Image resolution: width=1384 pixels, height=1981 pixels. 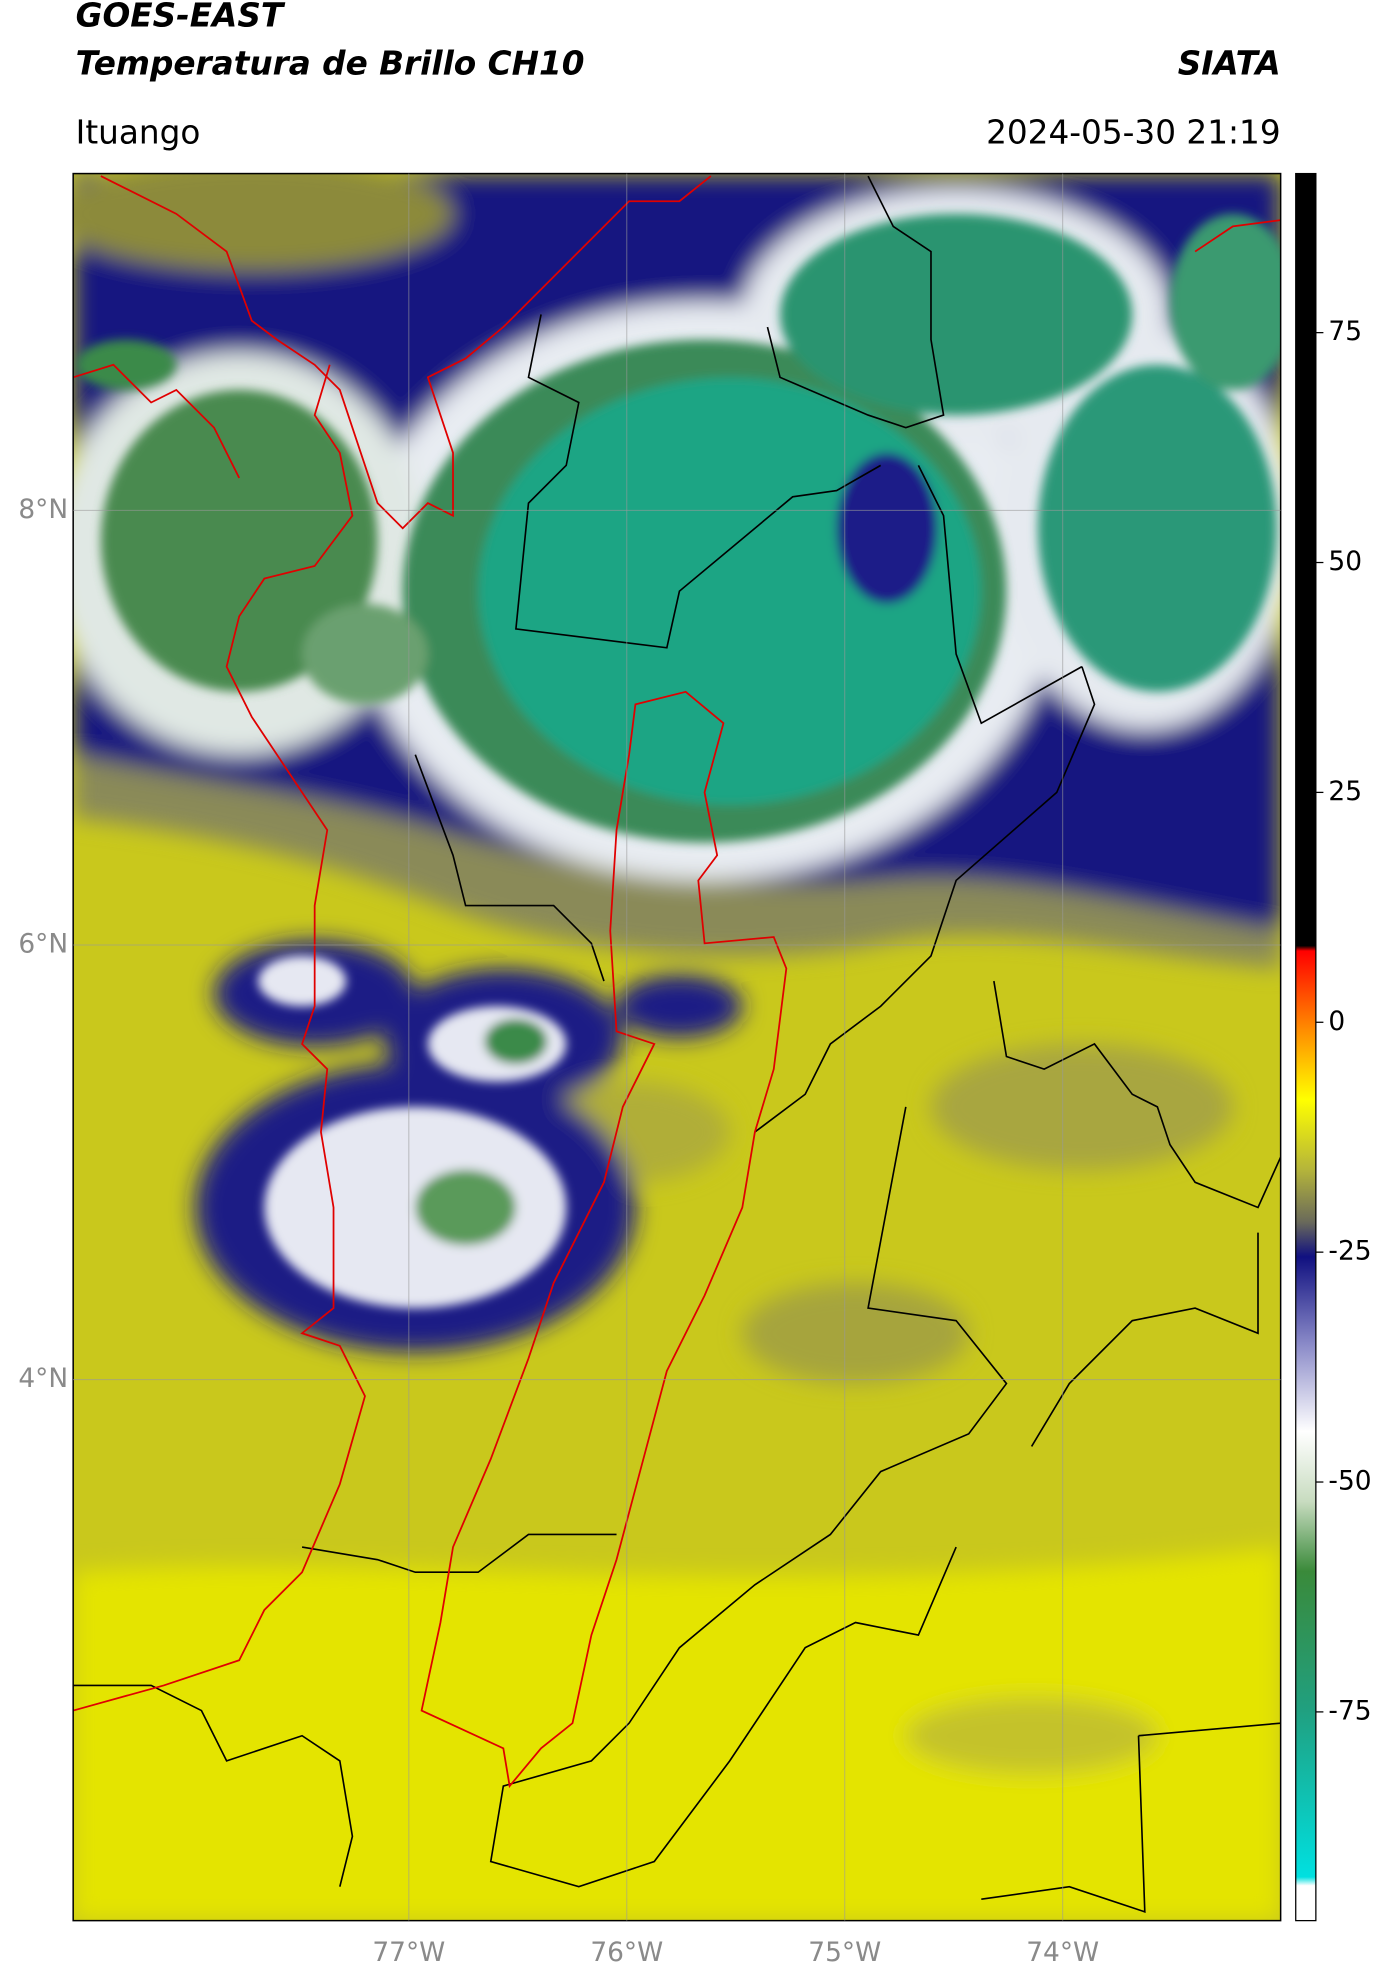 What do you see at coordinates (1229, 63) in the screenshot?
I see `source: SIATA` at bounding box center [1229, 63].